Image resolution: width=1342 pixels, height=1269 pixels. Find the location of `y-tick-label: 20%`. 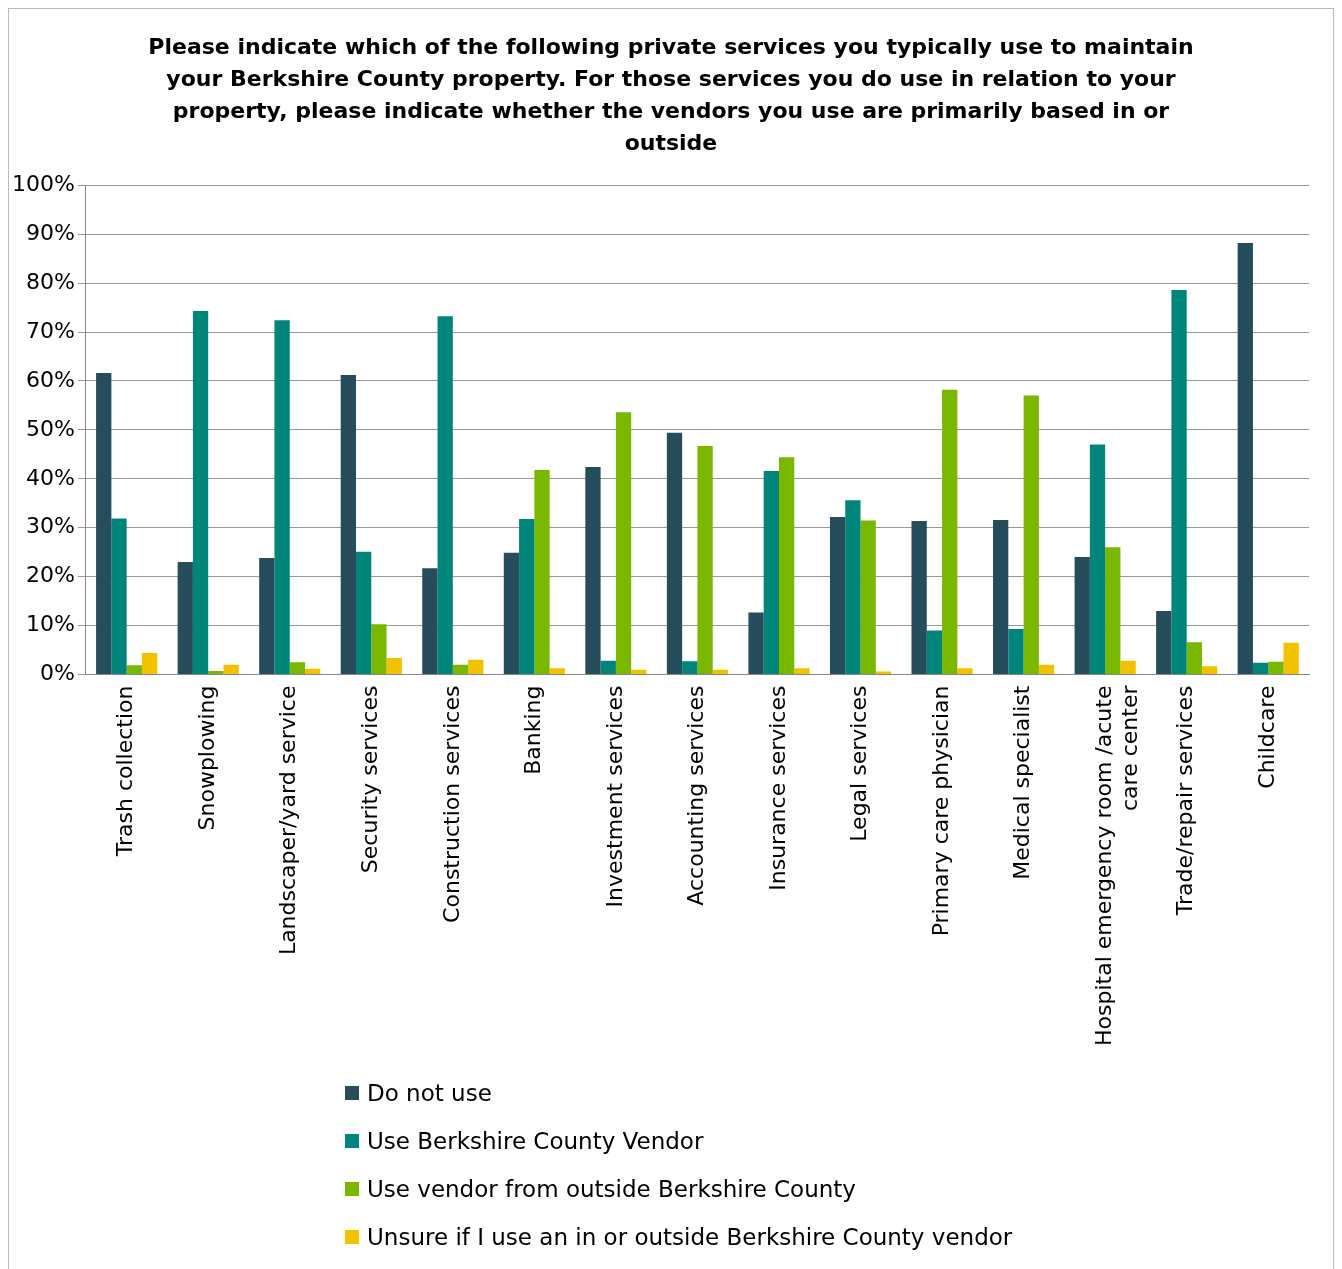

y-tick-label: 20% is located at coordinates (50, 575).